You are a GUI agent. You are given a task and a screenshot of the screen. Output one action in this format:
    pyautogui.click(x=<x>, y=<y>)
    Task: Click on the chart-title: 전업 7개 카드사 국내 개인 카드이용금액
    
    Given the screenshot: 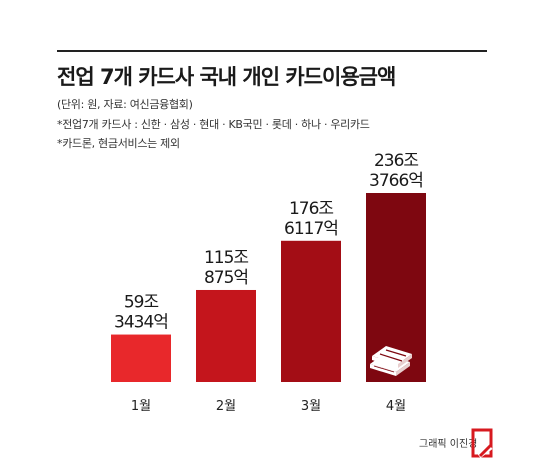 What is the action you would take?
    pyautogui.click(x=226, y=77)
    